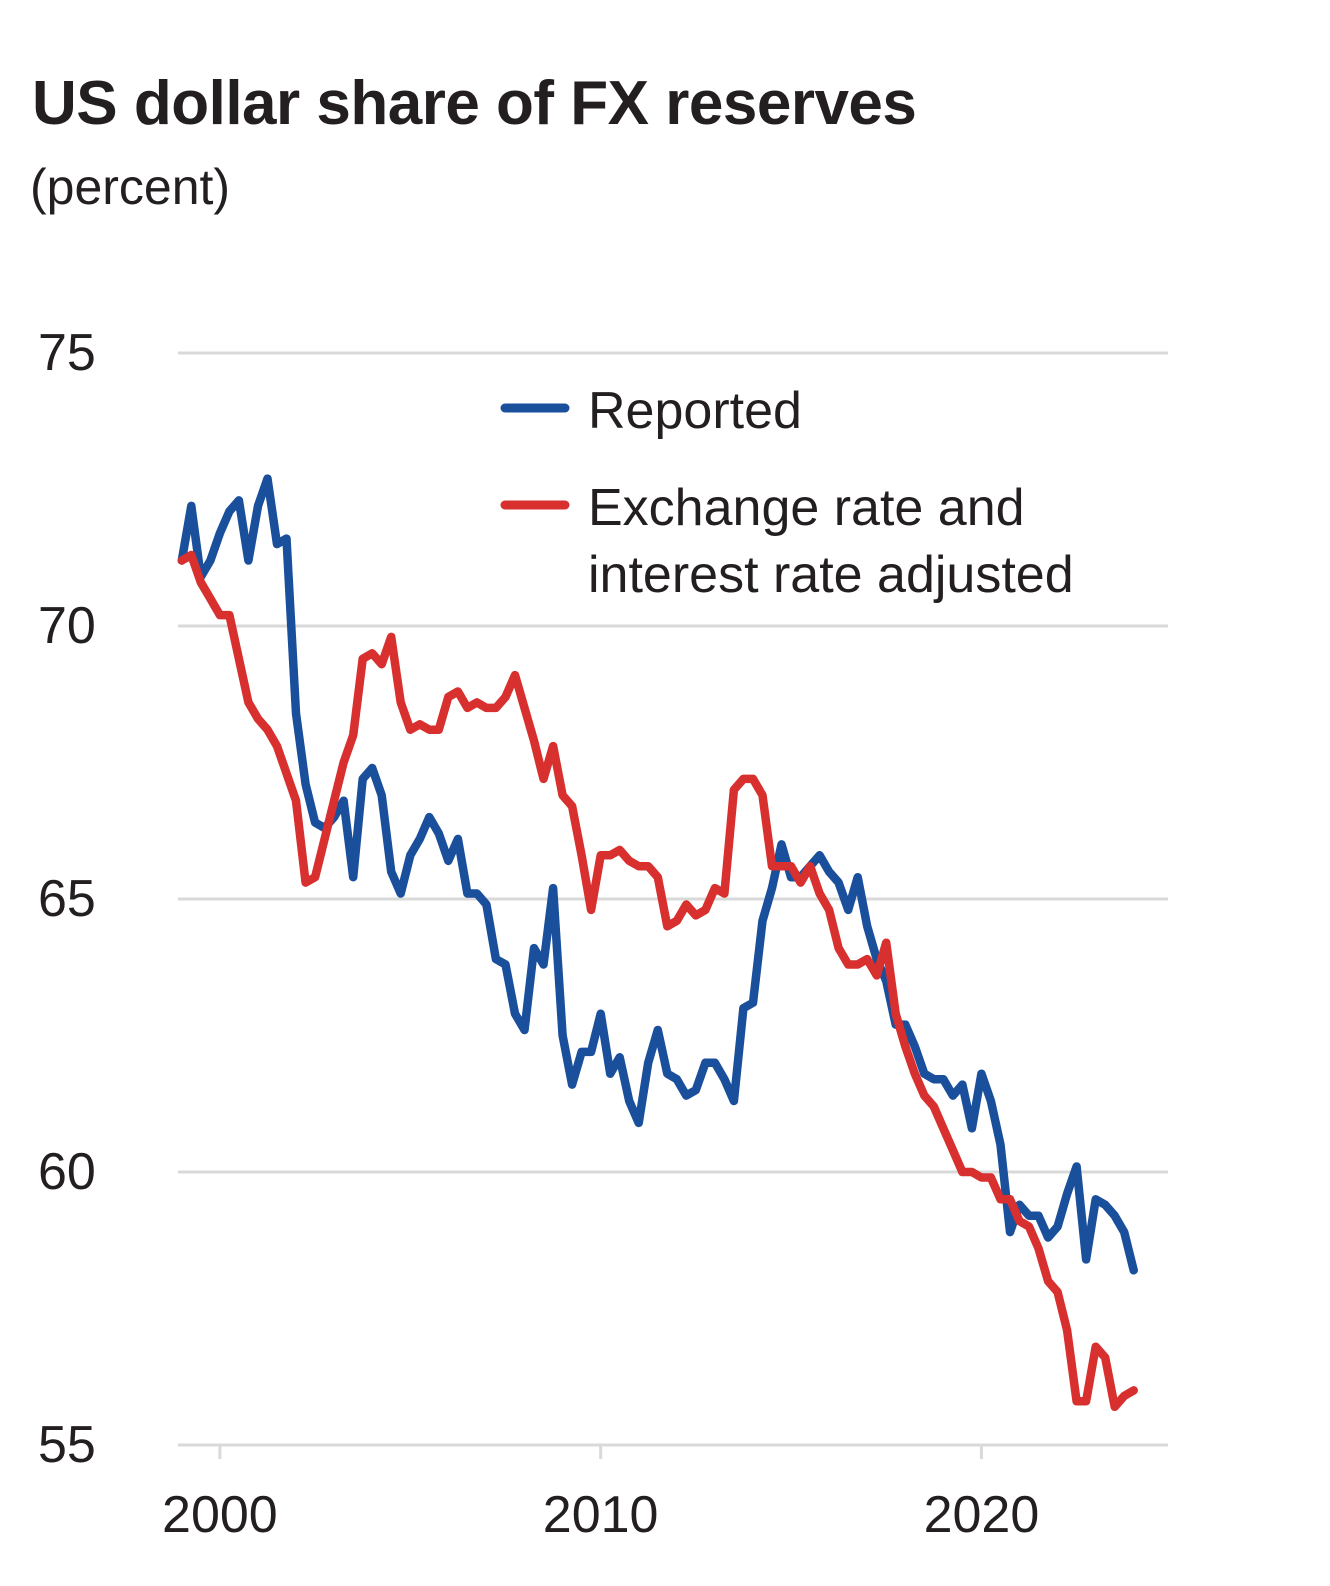 This screenshot has height=1586, width=1330. I want to click on legend-label-adjusted-line-2: interest rate adjusted, so click(831, 575).